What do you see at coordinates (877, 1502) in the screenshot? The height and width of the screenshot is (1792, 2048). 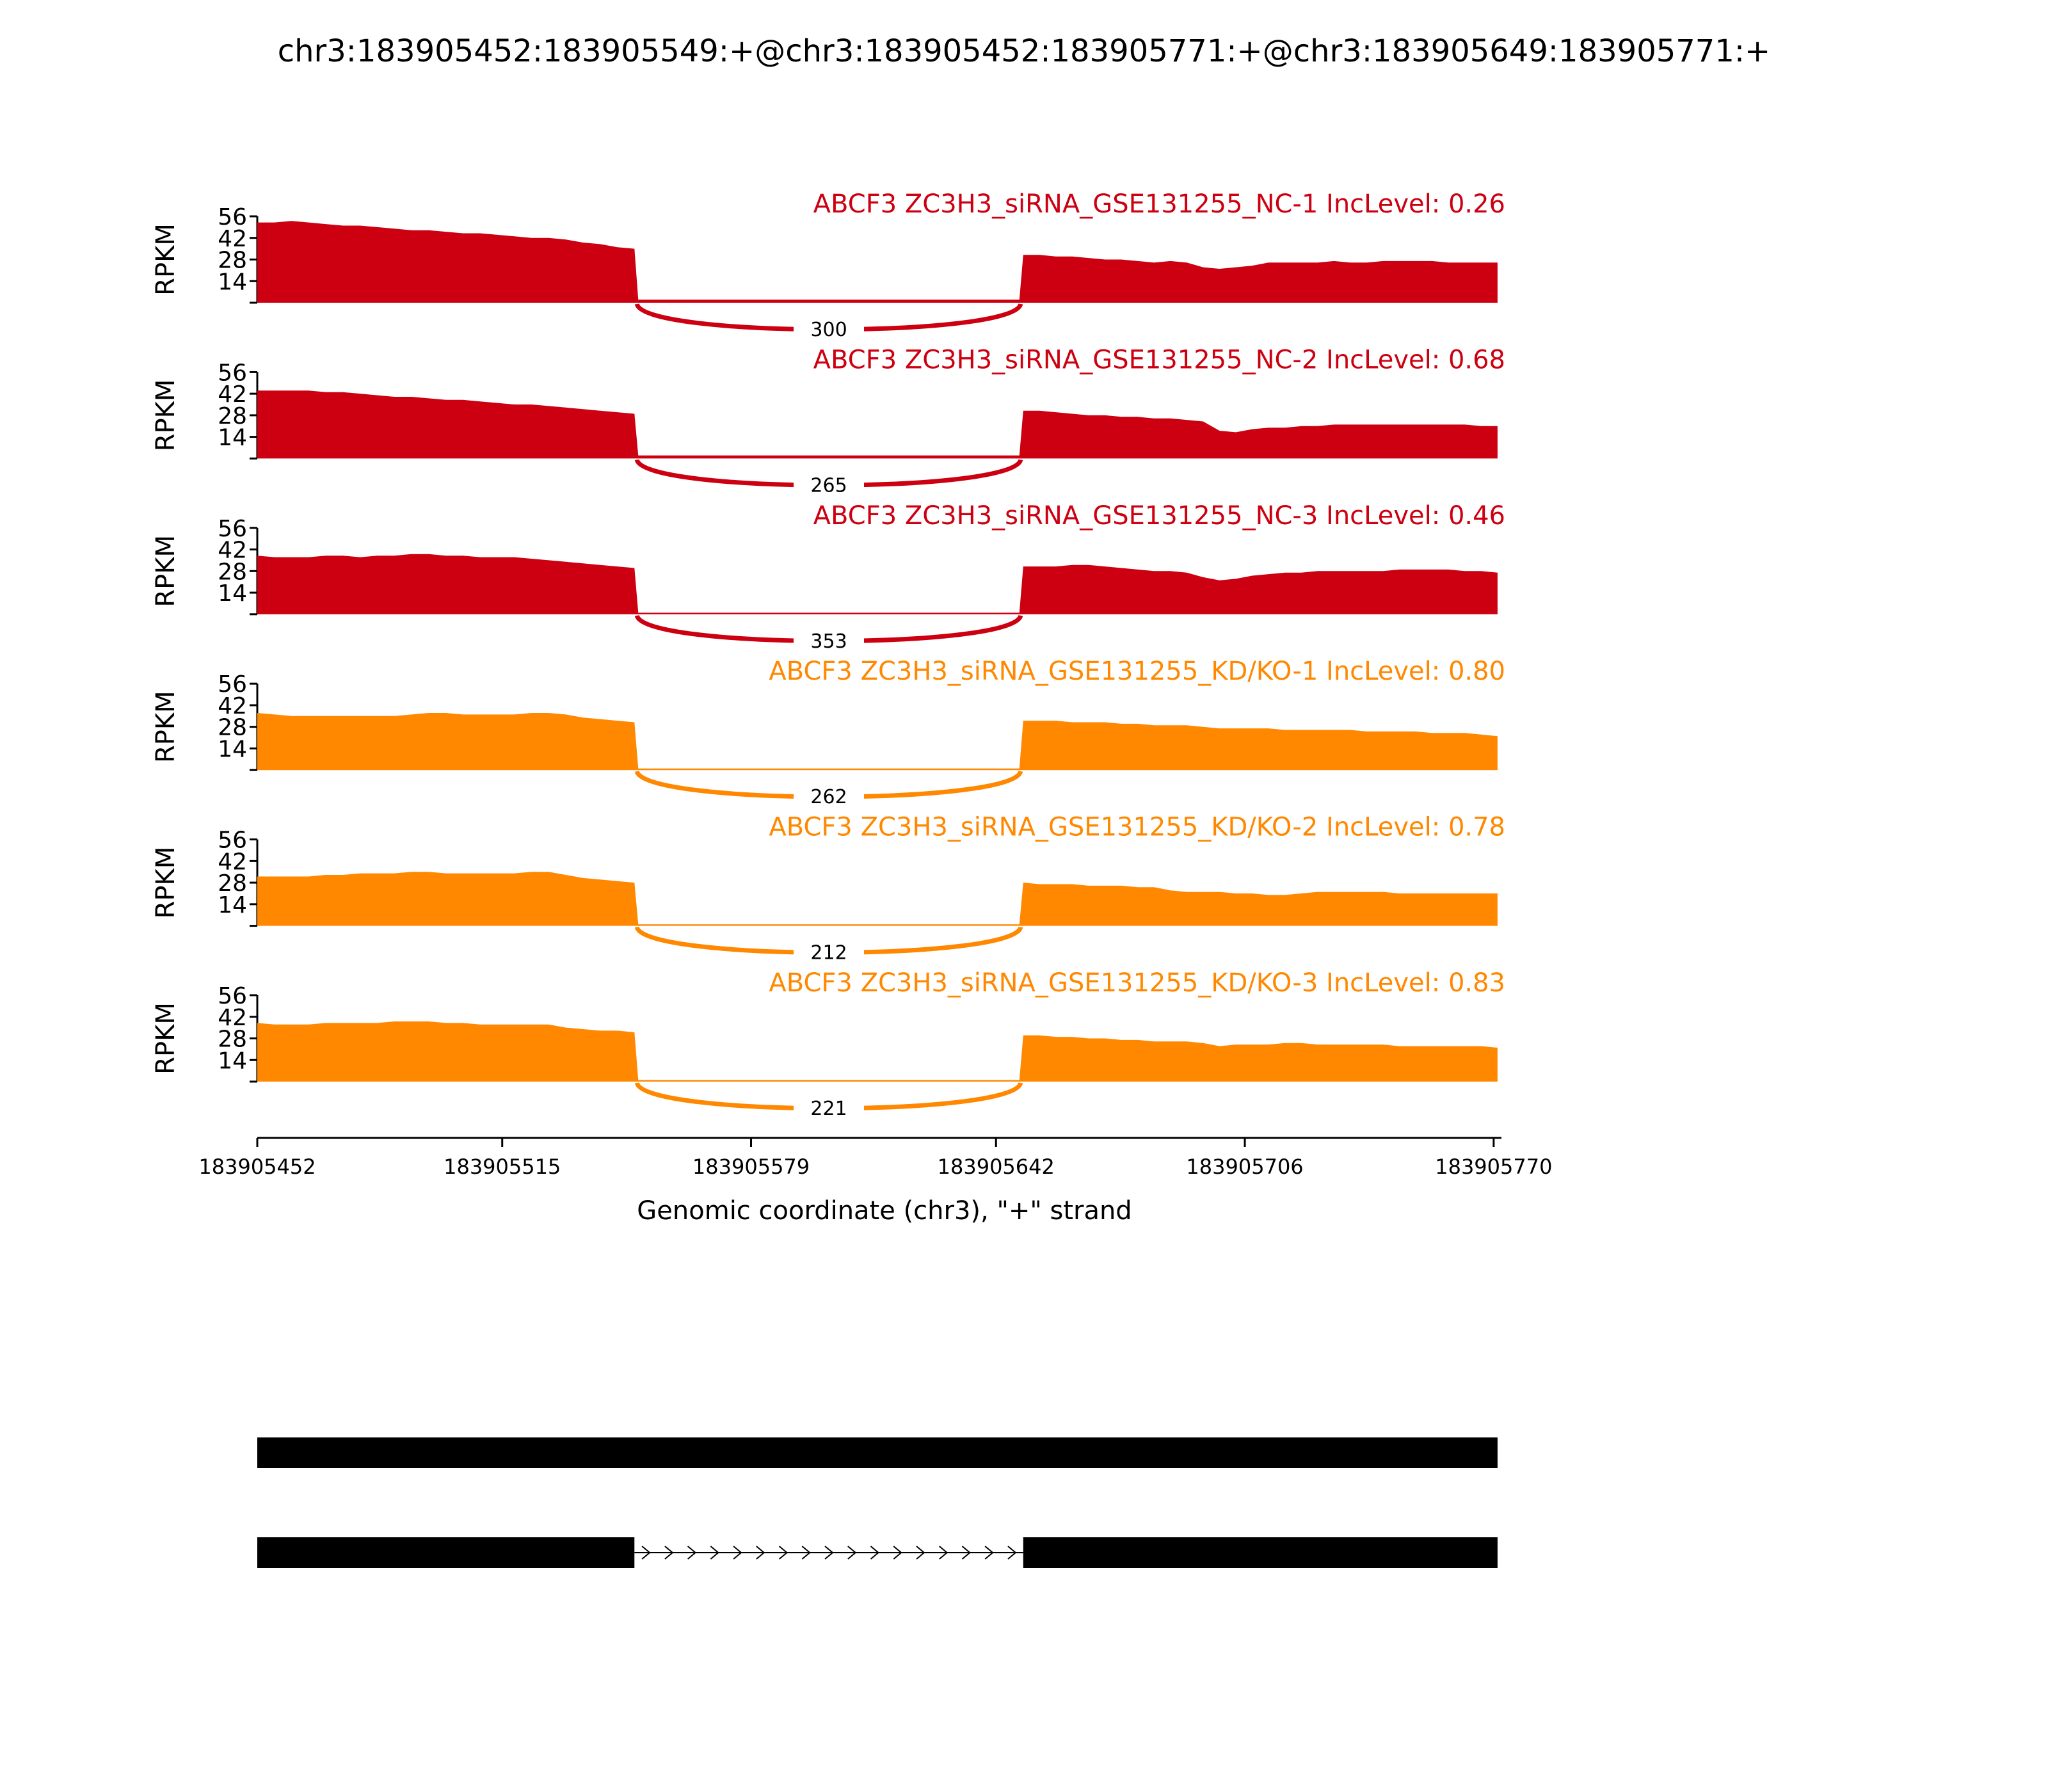 I see `gene-model-panel` at bounding box center [877, 1502].